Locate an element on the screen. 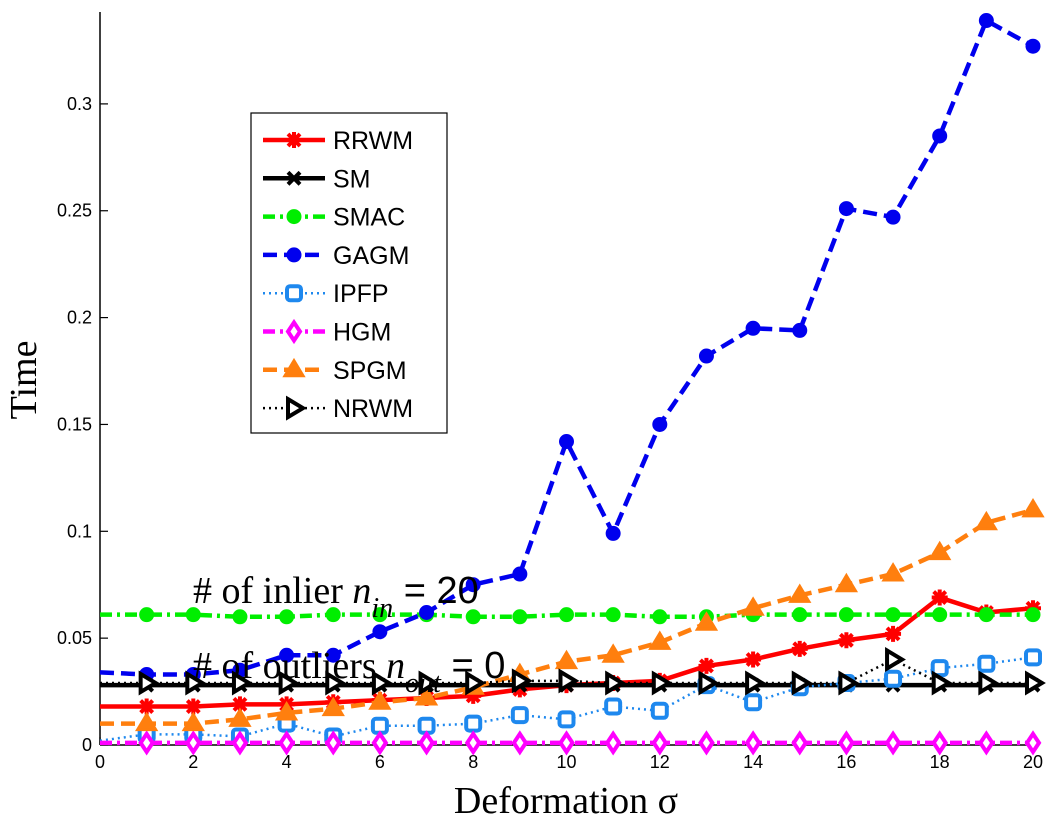 The height and width of the screenshot is (819, 1054). x-tick-label: 0 is located at coordinates (100, 762).